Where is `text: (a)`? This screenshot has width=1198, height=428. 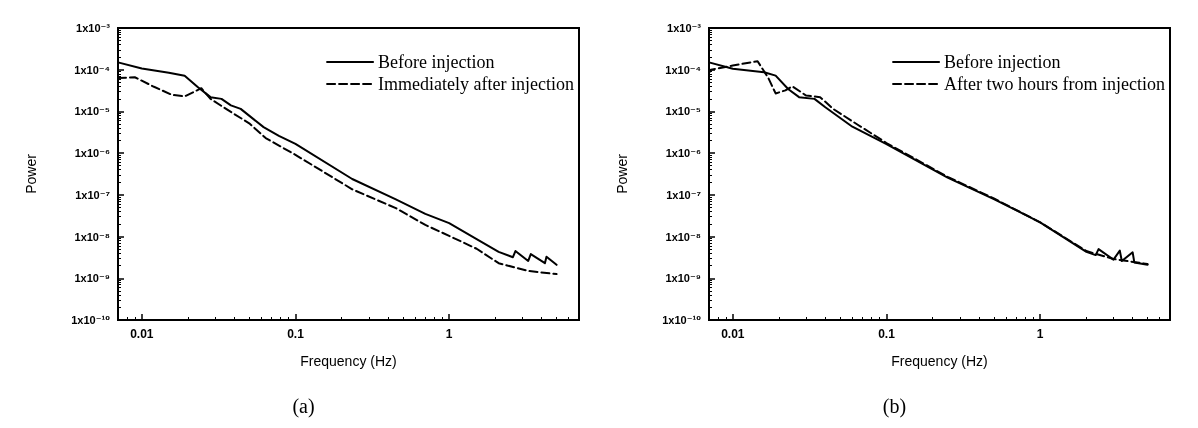 text: (a) is located at coordinates (303, 406).